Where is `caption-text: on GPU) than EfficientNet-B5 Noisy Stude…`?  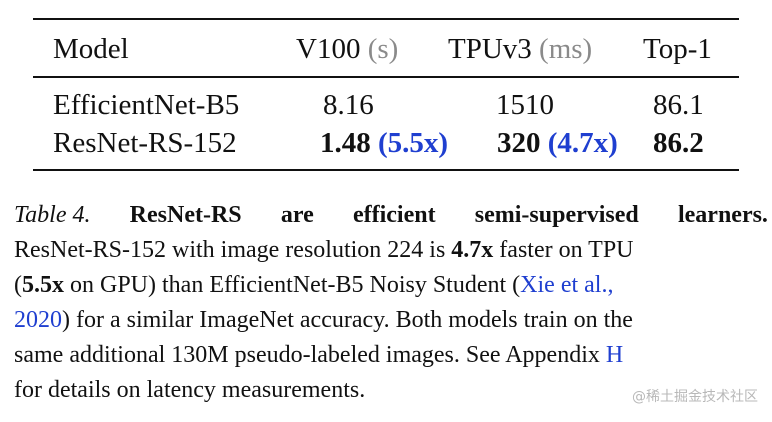 caption-text: on GPU) than EfficientNet-B5 Noisy Stude… is located at coordinates (292, 285).